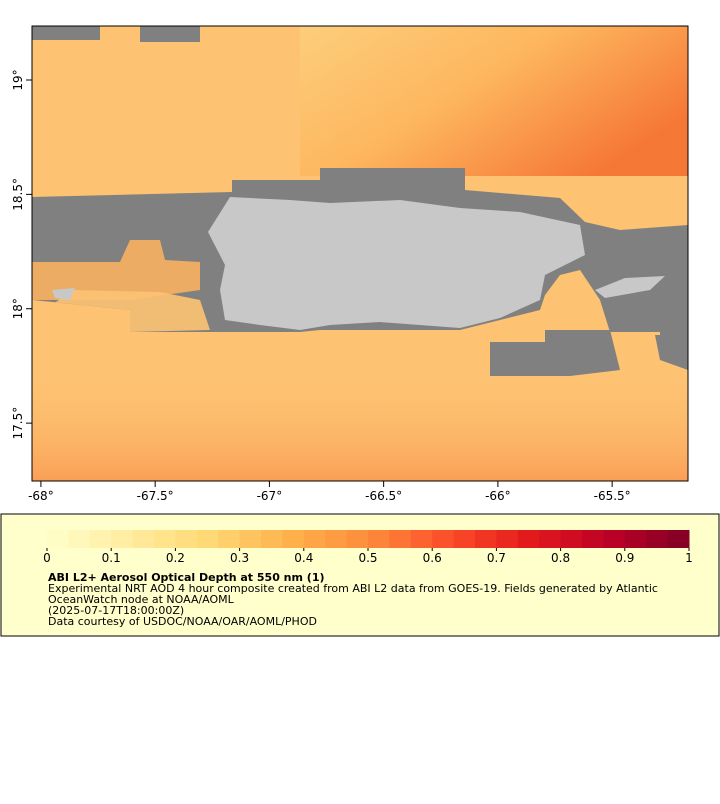  What do you see at coordinates (367, 558) in the screenshot?
I see `colorbar-tick-label: 0.5` at bounding box center [367, 558].